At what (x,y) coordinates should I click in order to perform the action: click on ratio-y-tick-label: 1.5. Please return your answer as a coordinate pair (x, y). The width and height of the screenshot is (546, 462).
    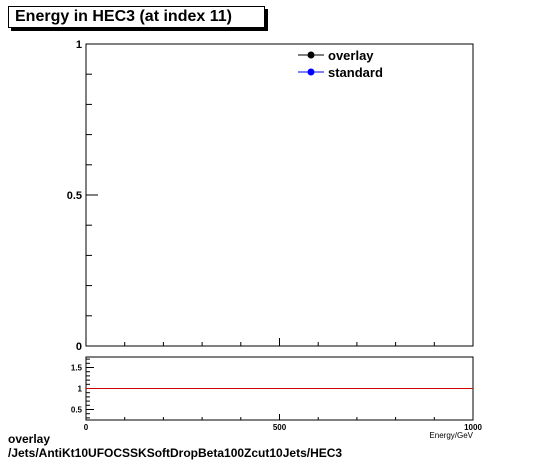
    Looking at the image, I should click on (77, 368).